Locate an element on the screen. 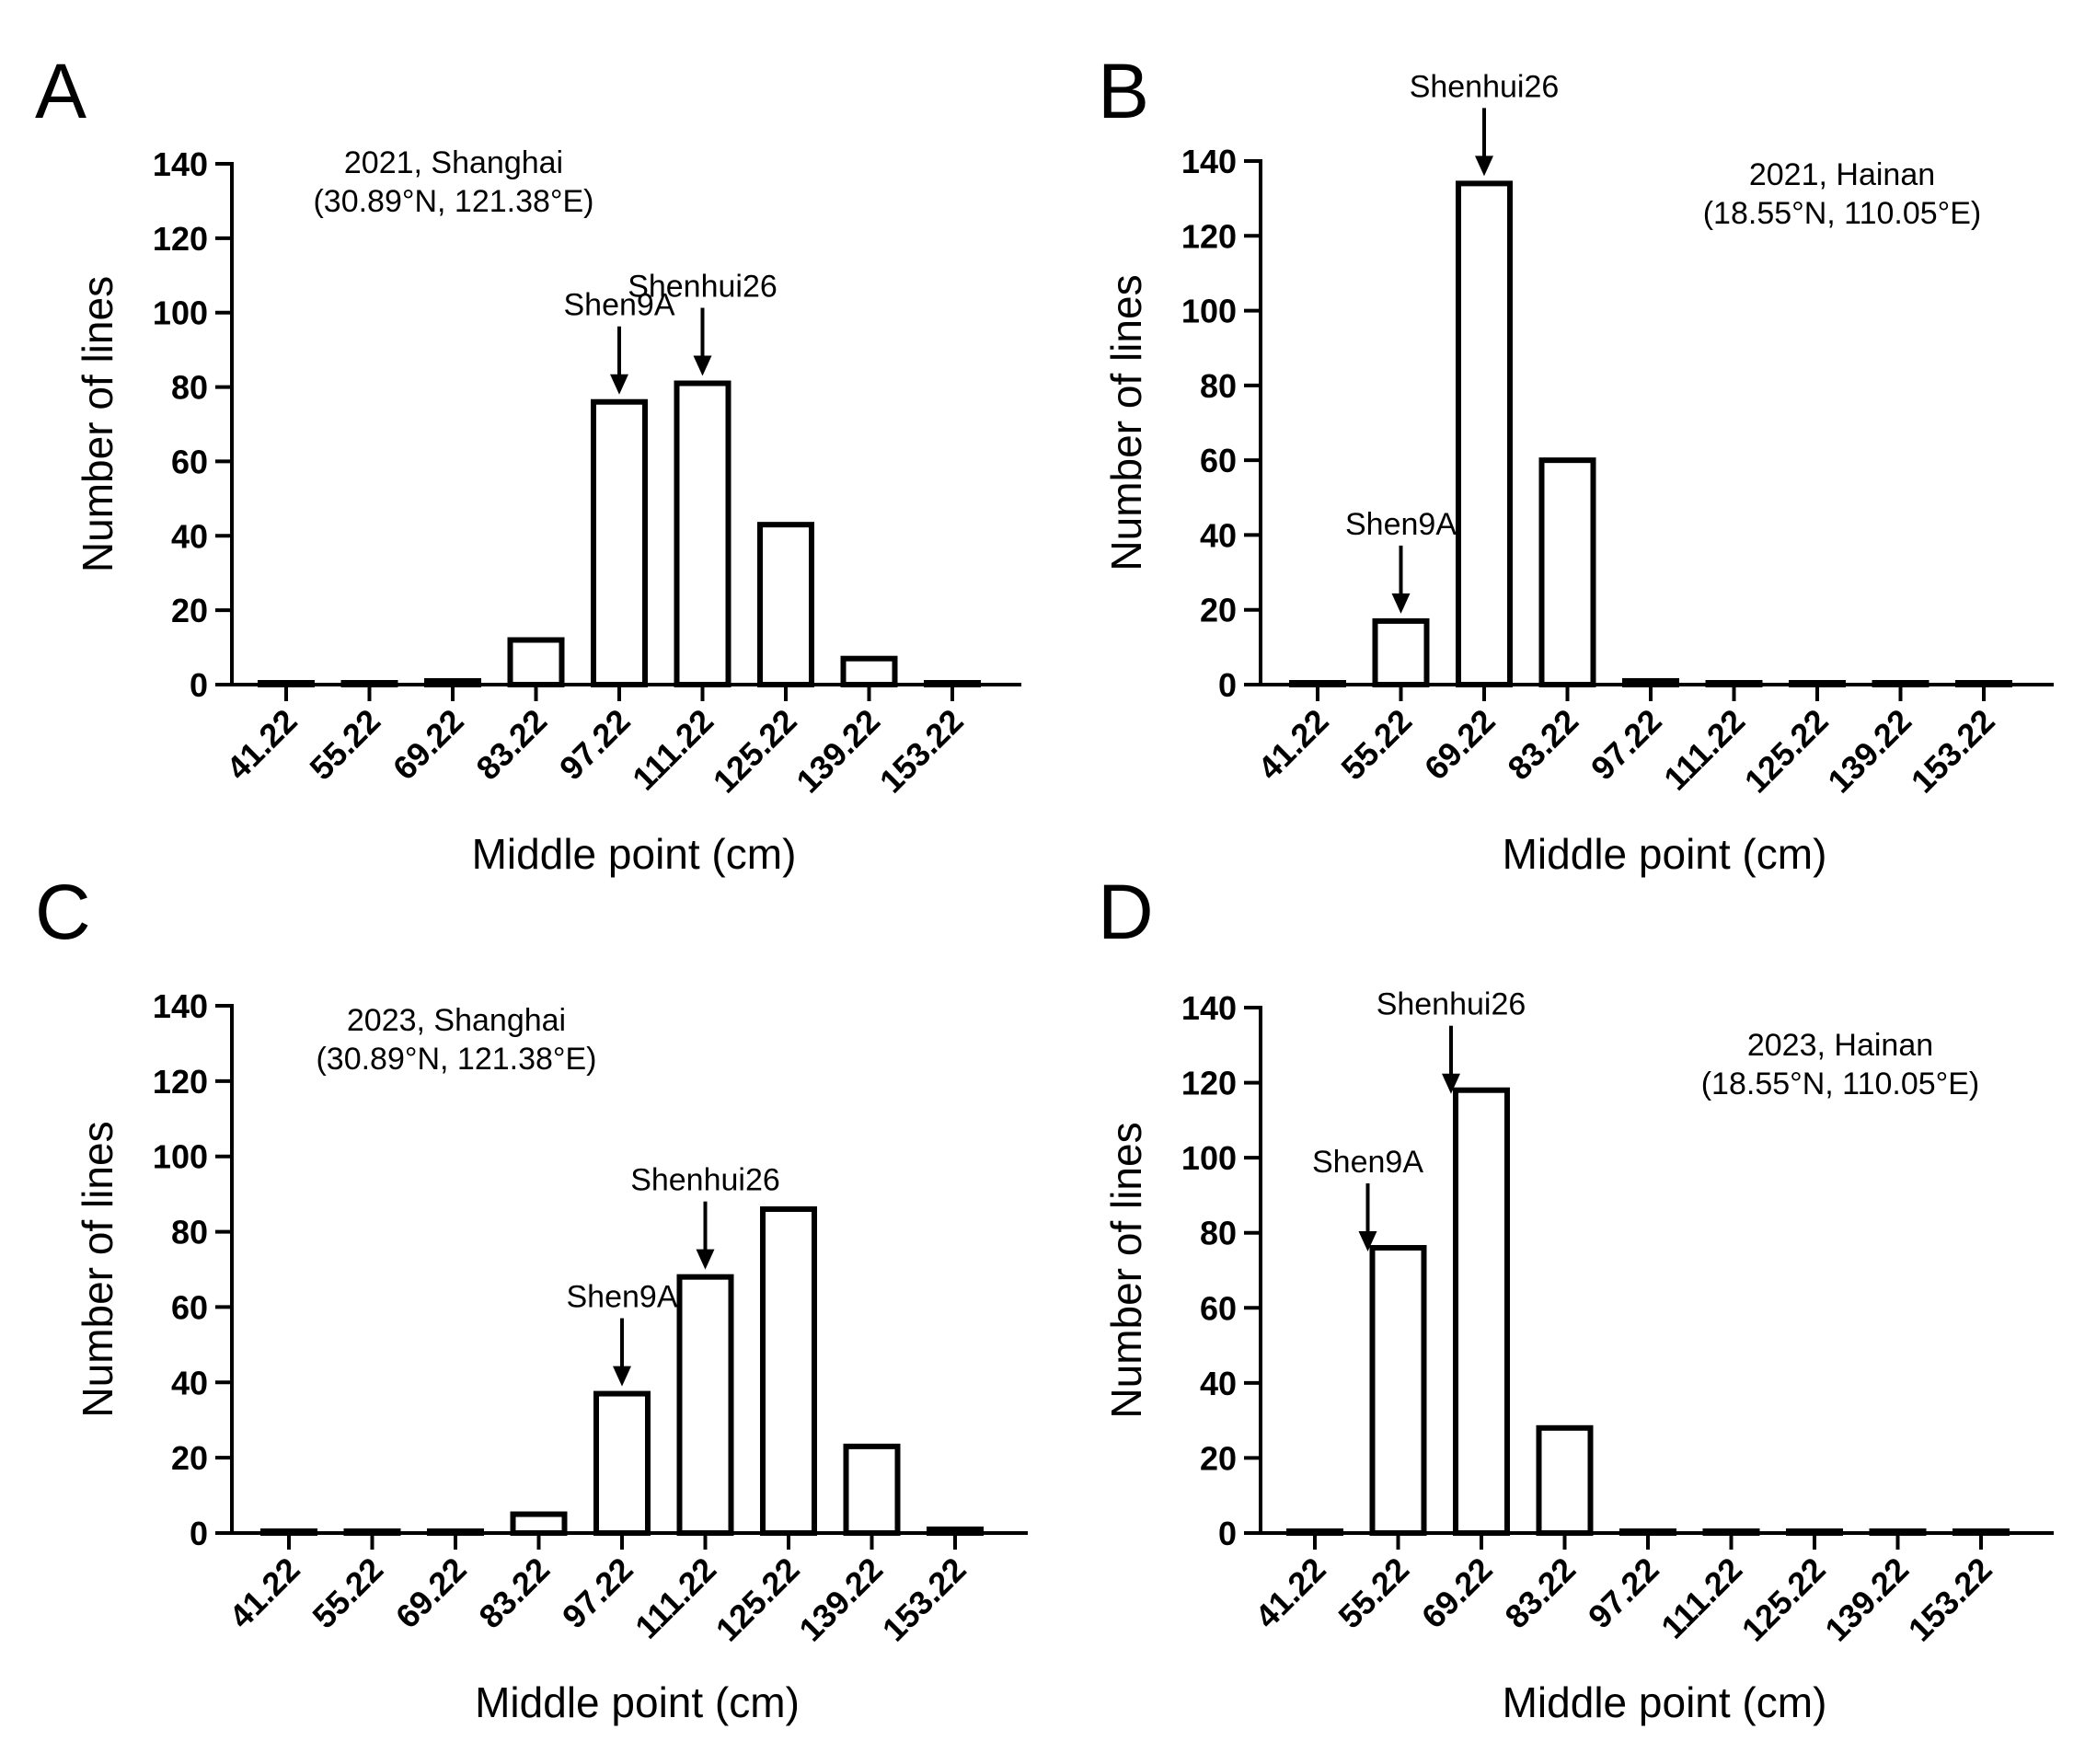 The height and width of the screenshot is (1764, 2085). condition-label: 2021, Hainan is located at coordinates (1842, 174).